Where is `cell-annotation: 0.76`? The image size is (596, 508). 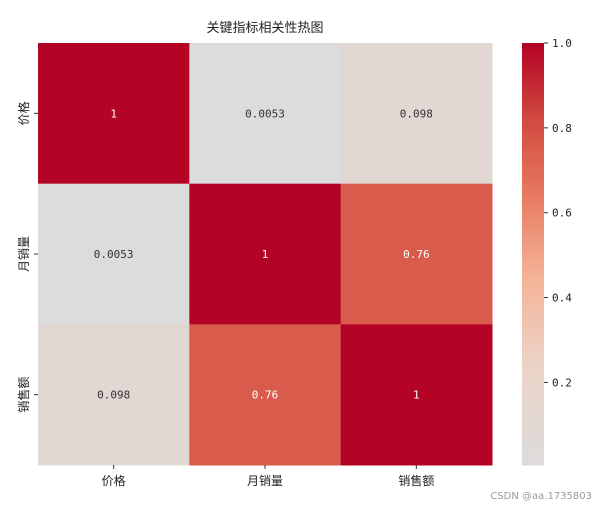
cell-annotation: 0.76 is located at coordinates (416, 254).